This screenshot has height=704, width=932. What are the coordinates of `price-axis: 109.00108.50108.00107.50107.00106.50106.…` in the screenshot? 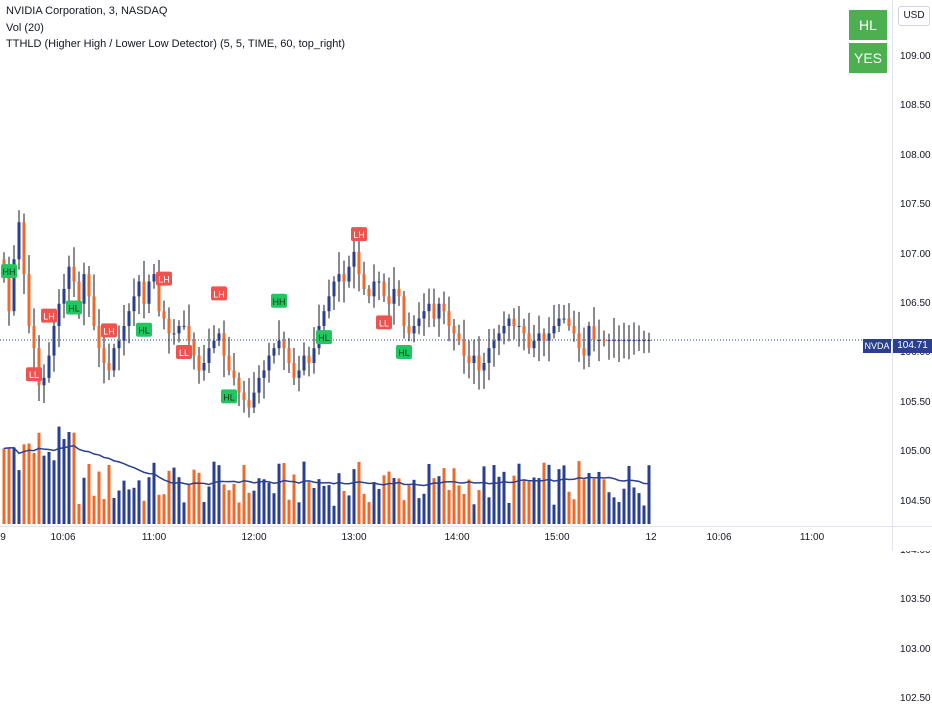 It's located at (912, 352).